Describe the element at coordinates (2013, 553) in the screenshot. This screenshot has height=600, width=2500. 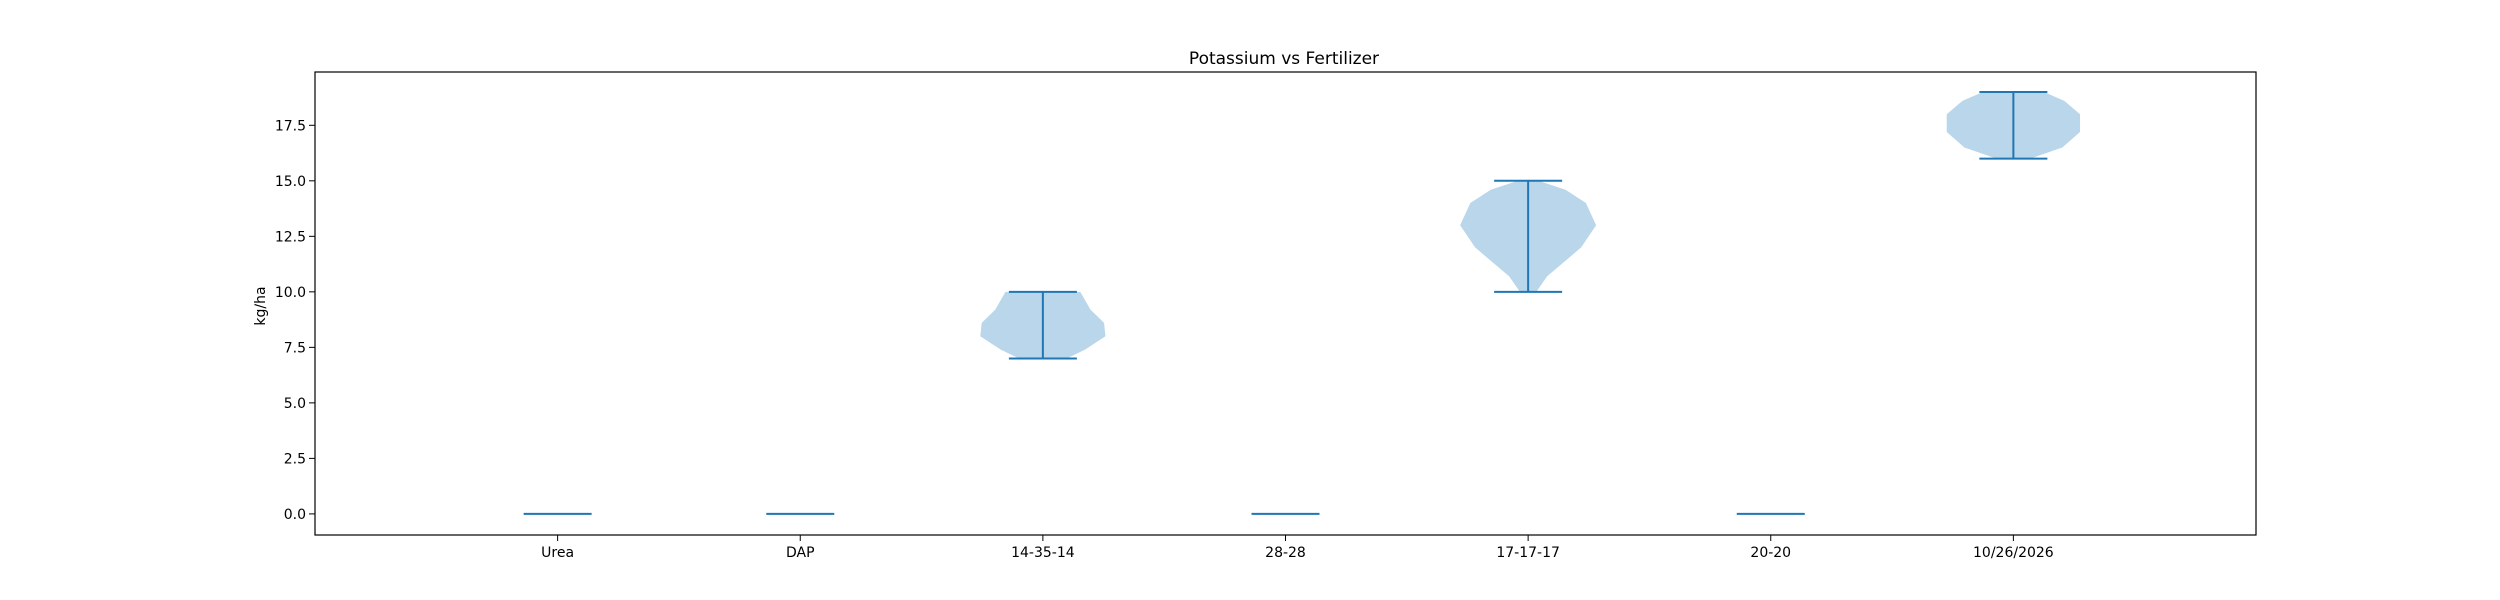
I see `x-tick-label: 10/26/2026` at that location.